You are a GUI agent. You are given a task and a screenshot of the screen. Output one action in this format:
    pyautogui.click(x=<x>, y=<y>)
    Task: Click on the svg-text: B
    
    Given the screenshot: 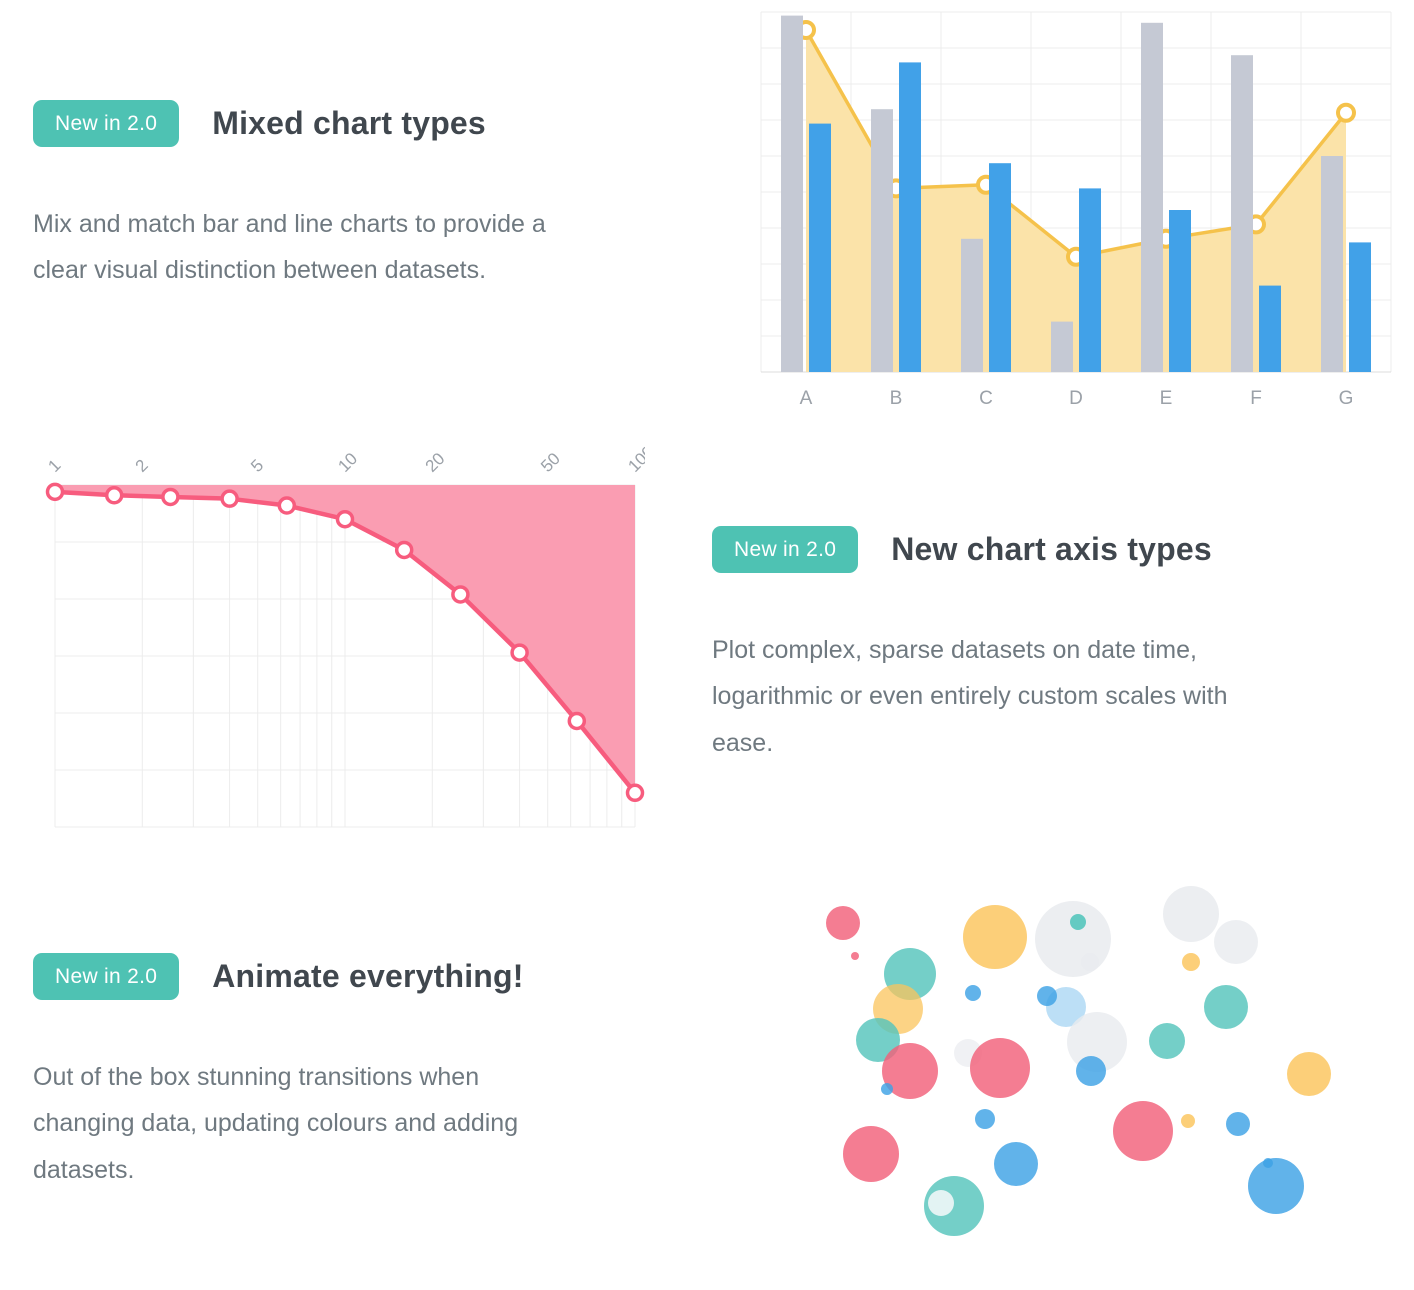 What is the action you would take?
    pyautogui.click(x=896, y=398)
    